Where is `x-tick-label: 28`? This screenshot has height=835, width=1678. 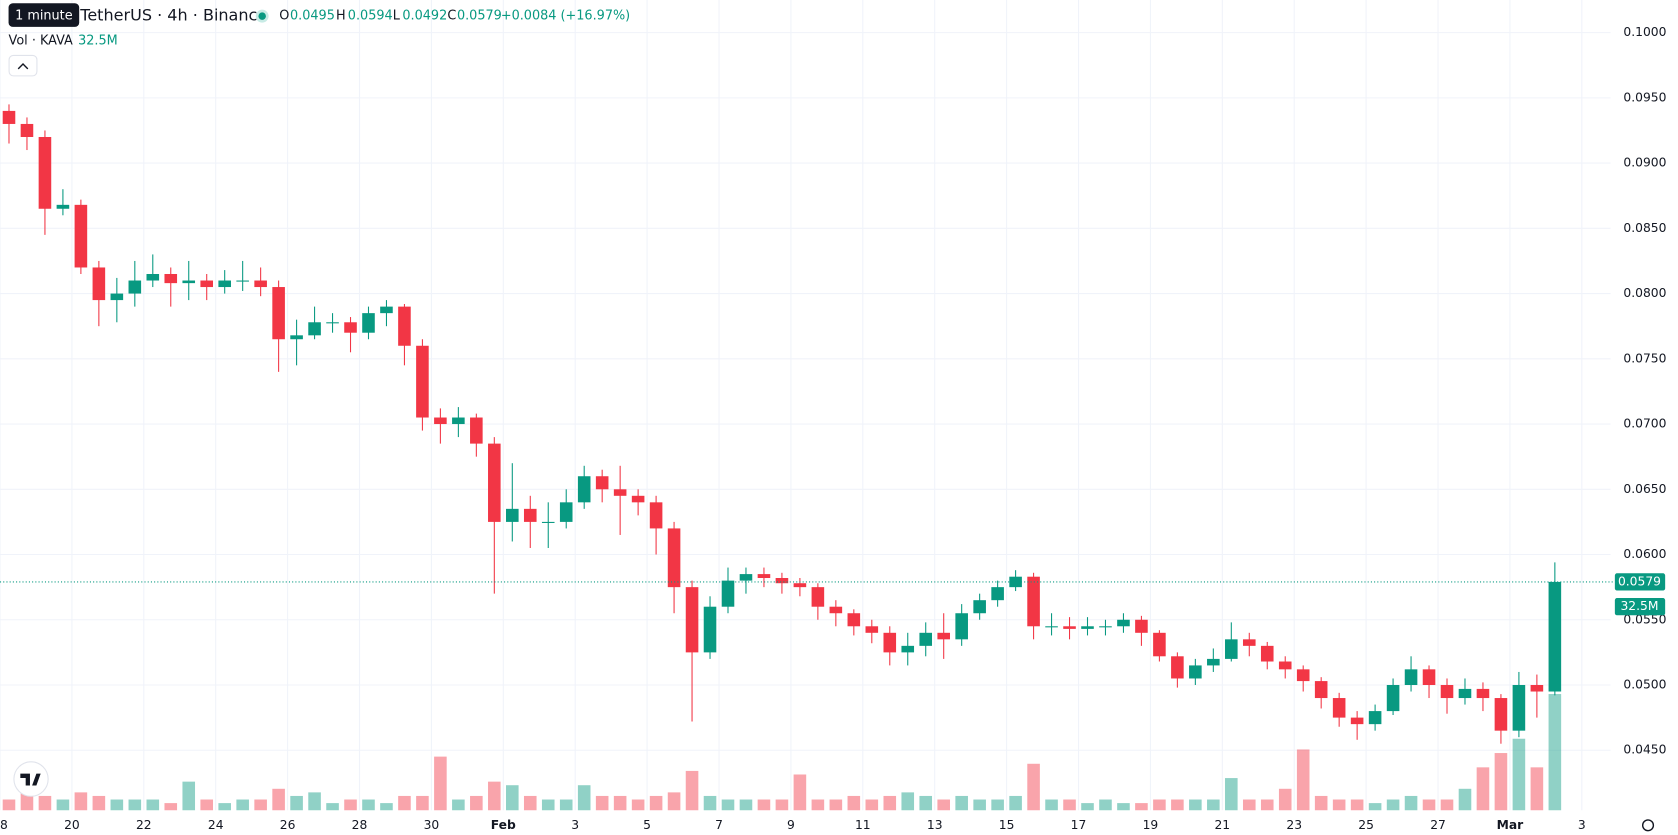
x-tick-label: 28 is located at coordinates (360, 825).